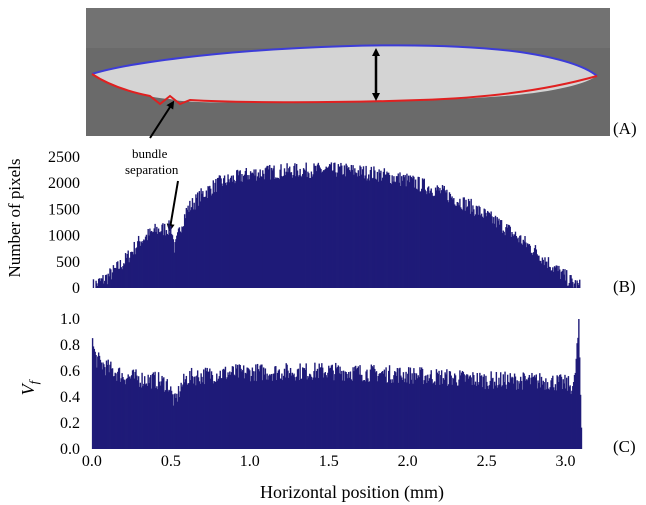 Image resolution: width=646 pixels, height=505 pixels. What do you see at coordinates (68, 262) in the screenshot?
I see `pixel-count-y-tick-label: 500` at bounding box center [68, 262].